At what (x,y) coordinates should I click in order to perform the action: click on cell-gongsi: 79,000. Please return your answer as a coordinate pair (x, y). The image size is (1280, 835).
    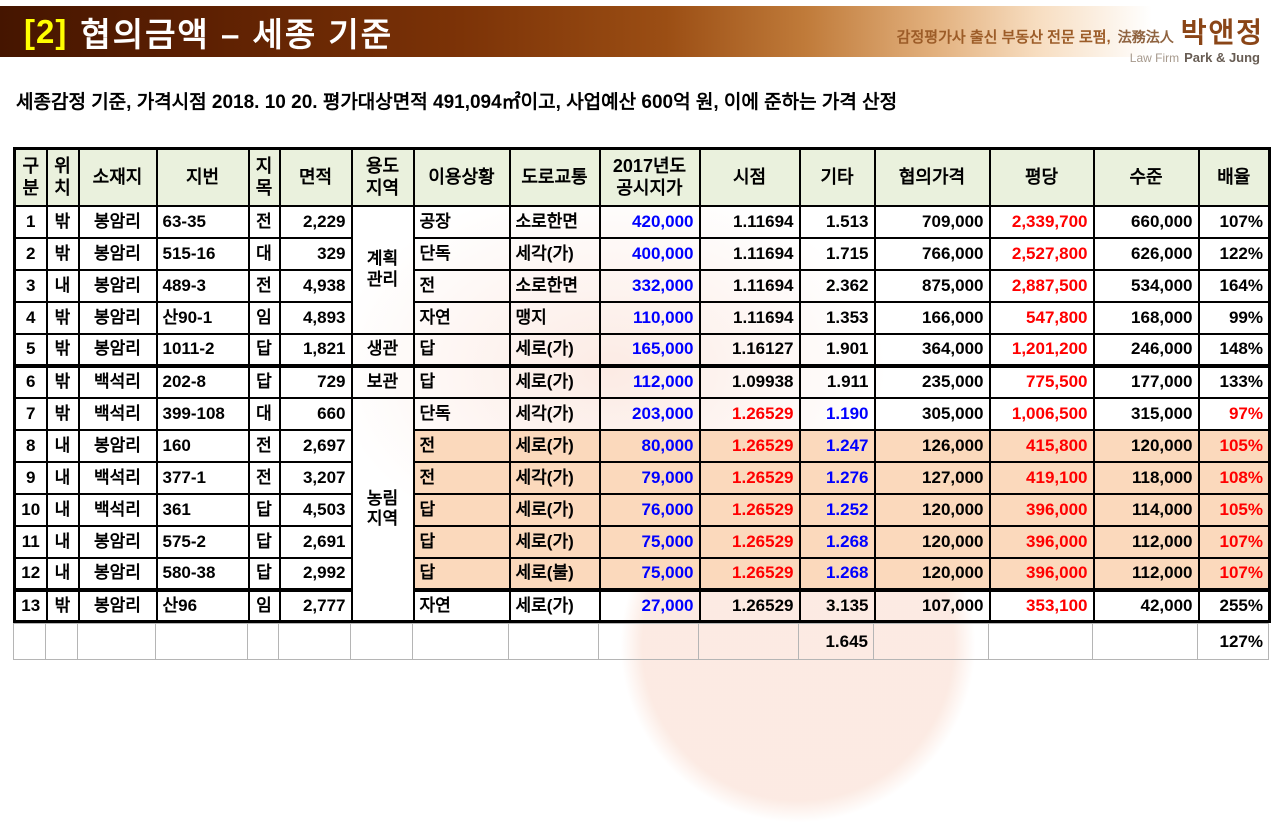
    Looking at the image, I should click on (649, 477).